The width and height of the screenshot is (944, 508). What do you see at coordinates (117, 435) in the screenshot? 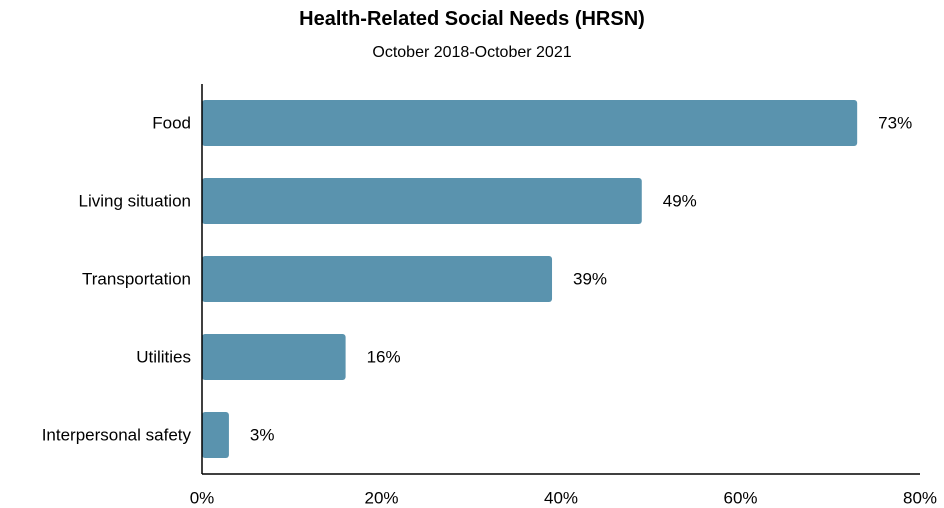
I see `category-label: Interpersonal safety` at bounding box center [117, 435].